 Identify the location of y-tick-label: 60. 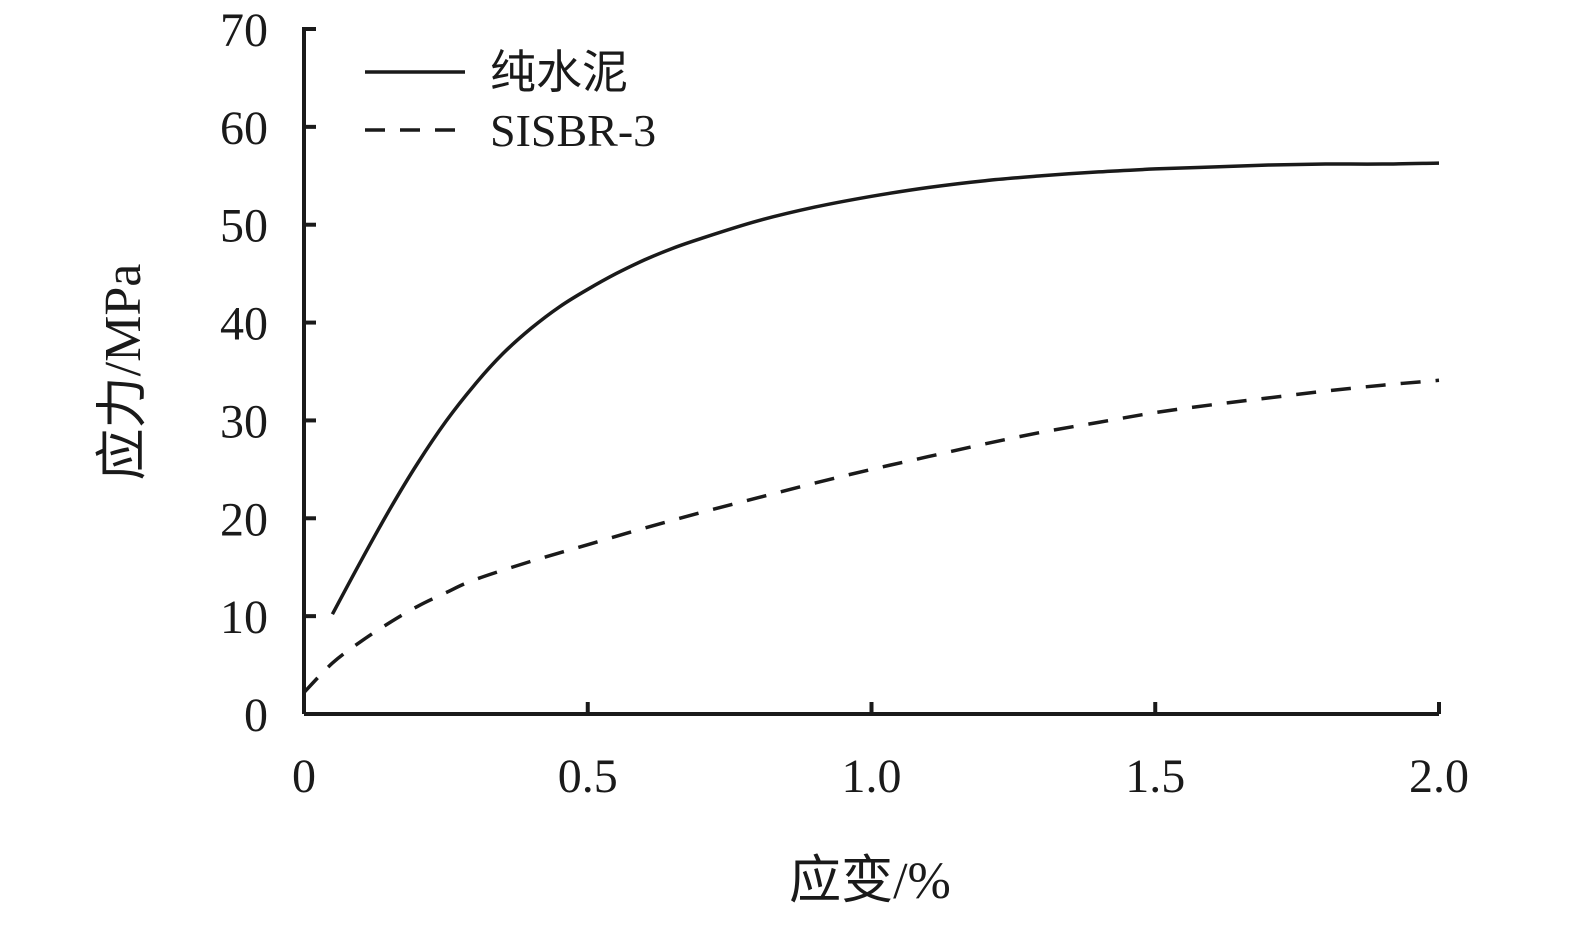
(244, 128).